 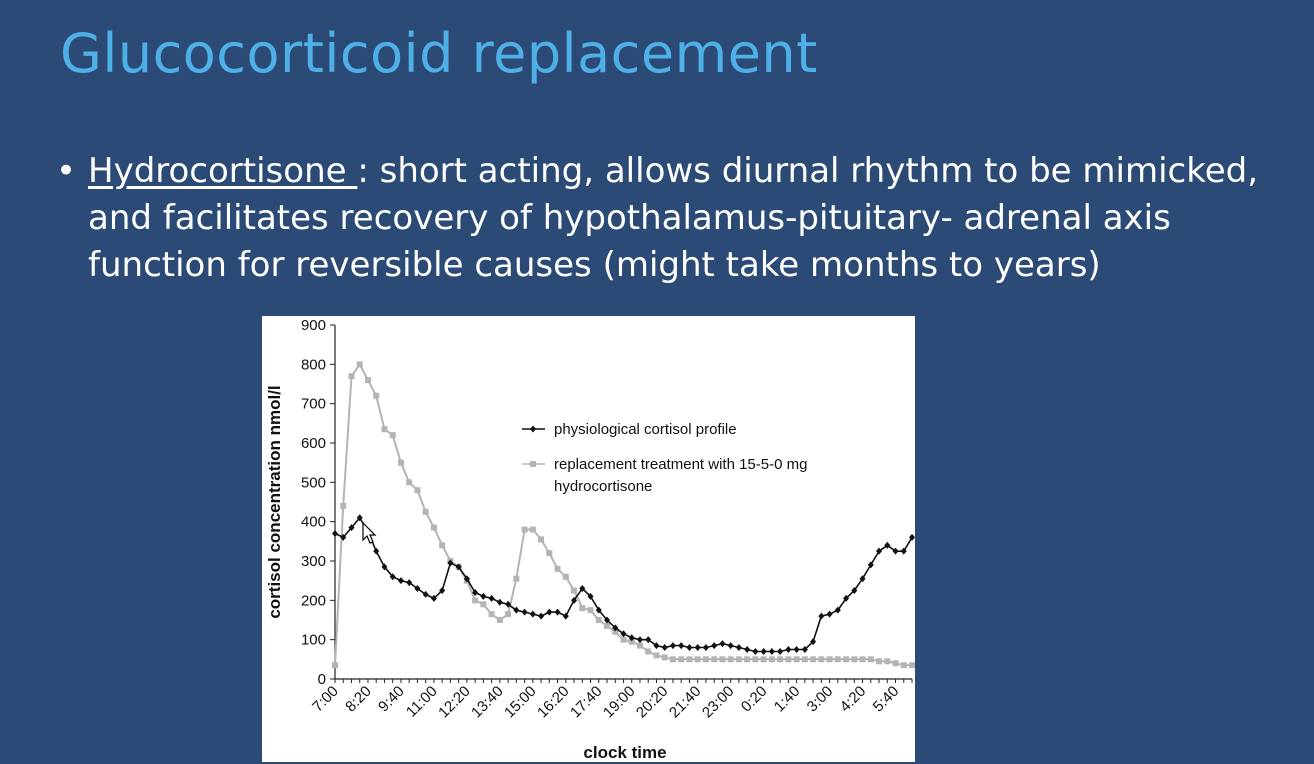 What do you see at coordinates (820, 699) in the screenshot?
I see `x-tick-label: 3:00` at bounding box center [820, 699].